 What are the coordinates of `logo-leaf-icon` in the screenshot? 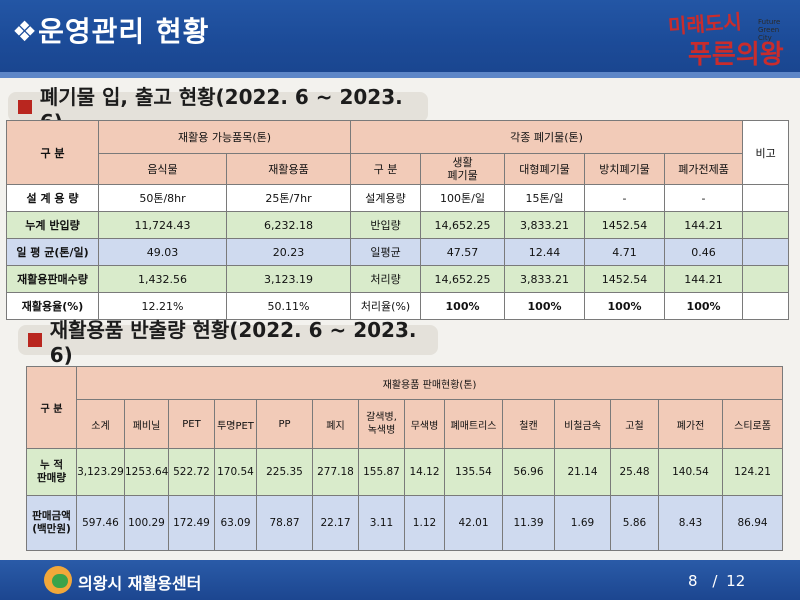 It's located at (60, 581).